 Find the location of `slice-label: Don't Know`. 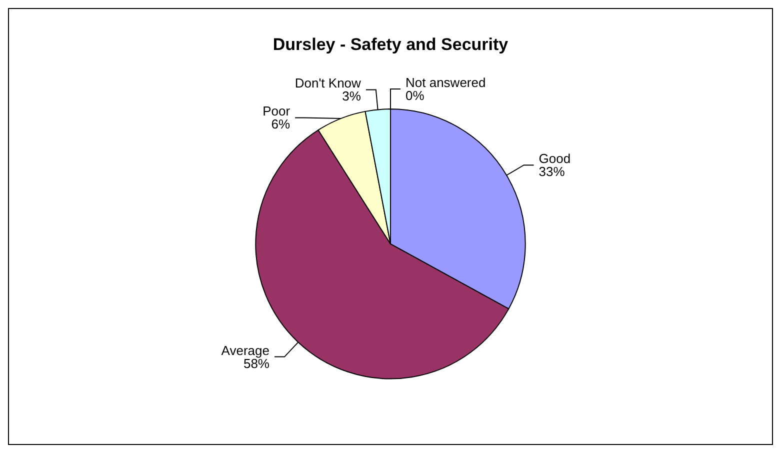

slice-label: Don't Know is located at coordinates (328, 83).